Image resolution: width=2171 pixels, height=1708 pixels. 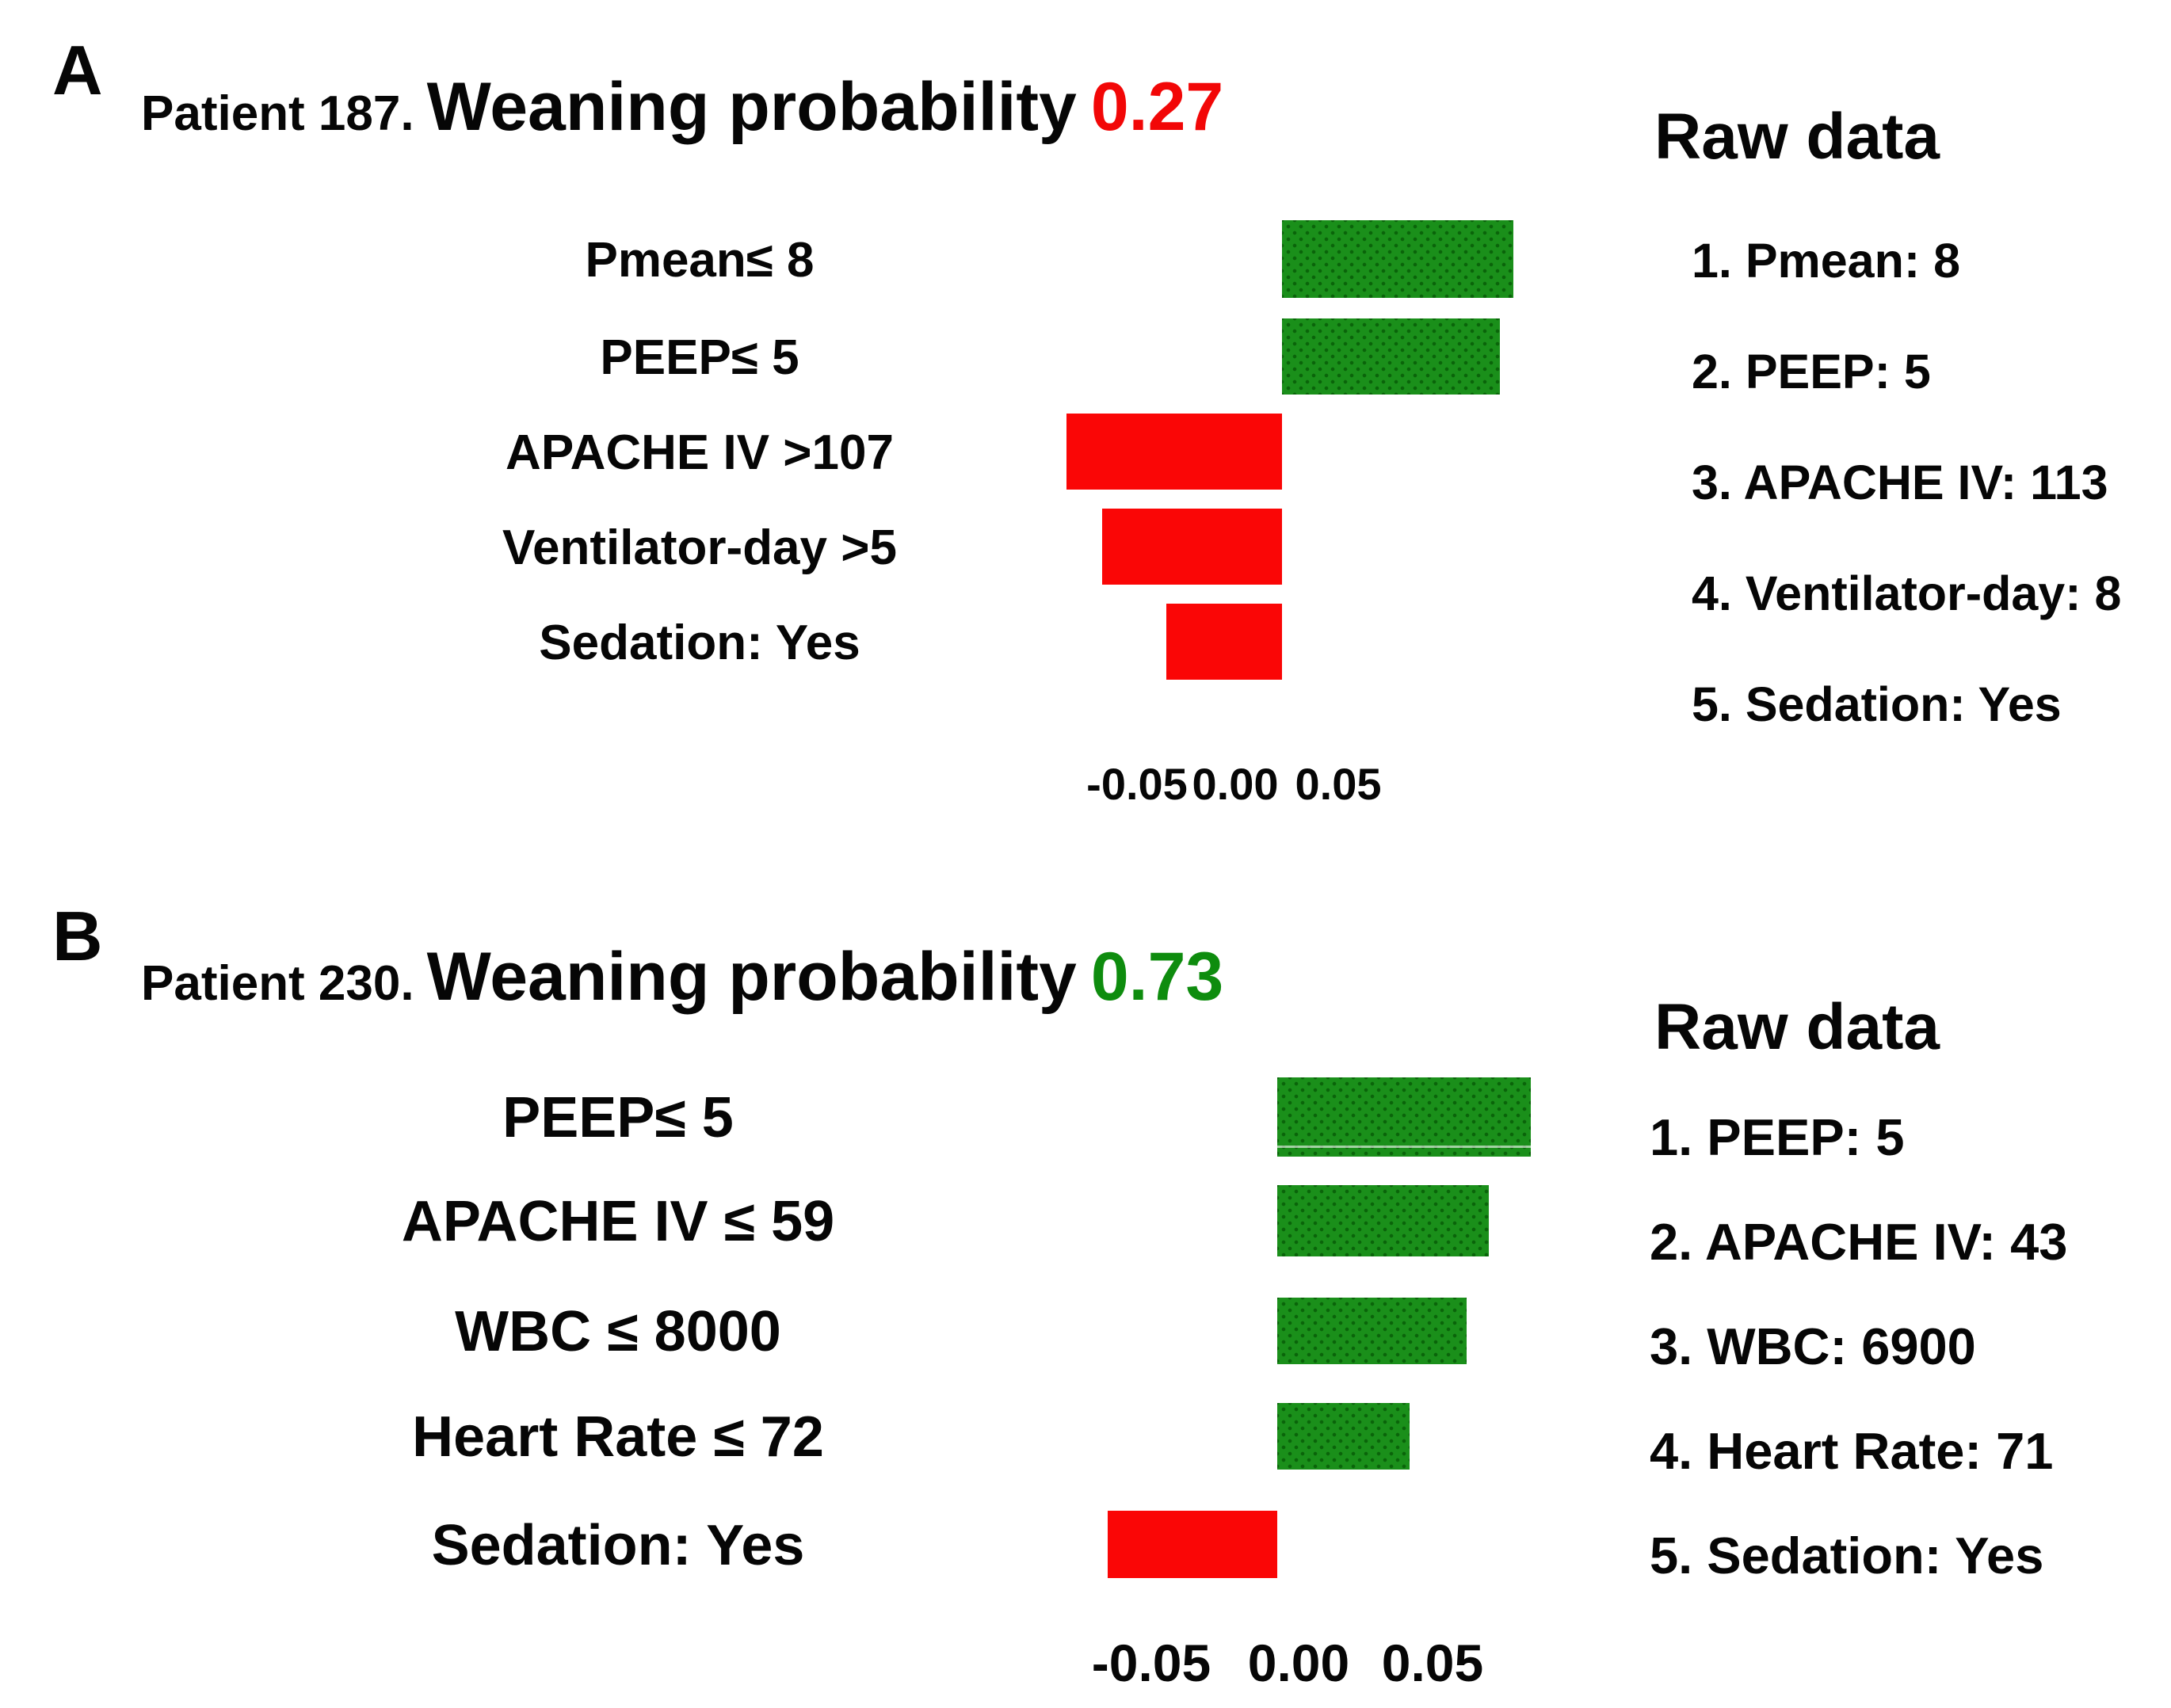 I want to click on panel-title-a: Patient 187. Weaning probability 0.27, so click(x=682, y=107).